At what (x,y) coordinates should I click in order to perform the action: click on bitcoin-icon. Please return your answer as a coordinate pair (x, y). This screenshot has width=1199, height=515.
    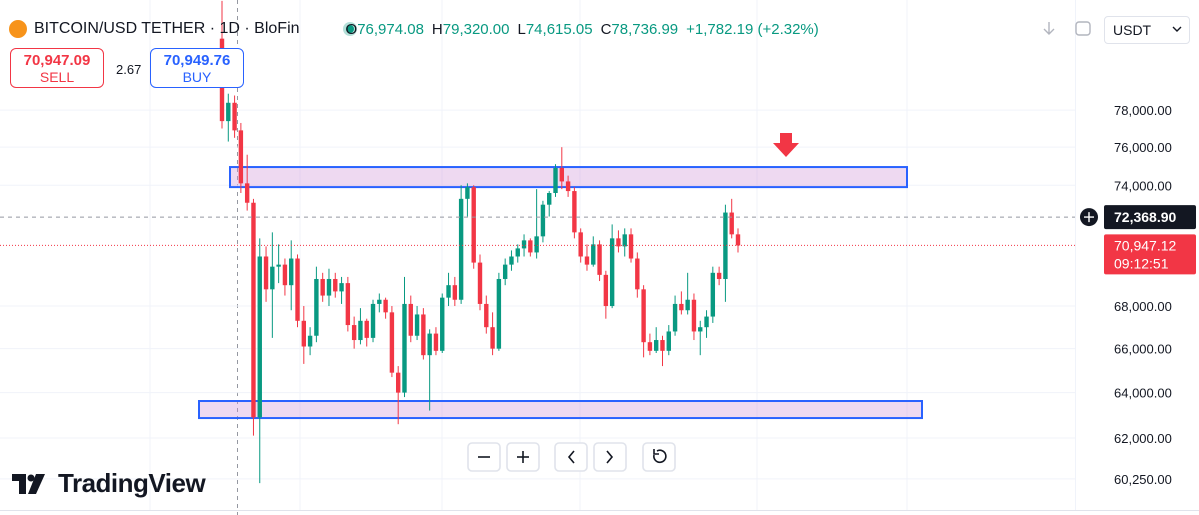
    Looking at the image, I should click on (18, 29).